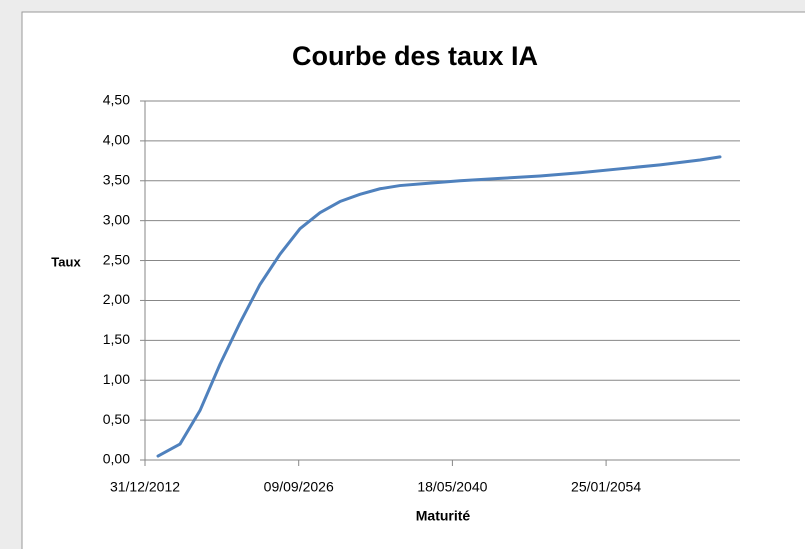 This screenshot has height=549, width=805. Describe the element at coordinates (606, 487) in the screenshot. I see `x-tick-label: 25/01/2054` at that location.